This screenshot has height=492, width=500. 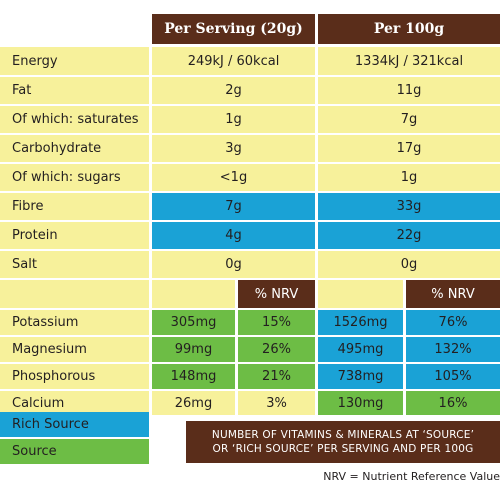 What do you see at coordinates (233, 61) in the screenshot?
I see `energy-serving: 249kJ / 60kcal` at bounding box center [233, 61].